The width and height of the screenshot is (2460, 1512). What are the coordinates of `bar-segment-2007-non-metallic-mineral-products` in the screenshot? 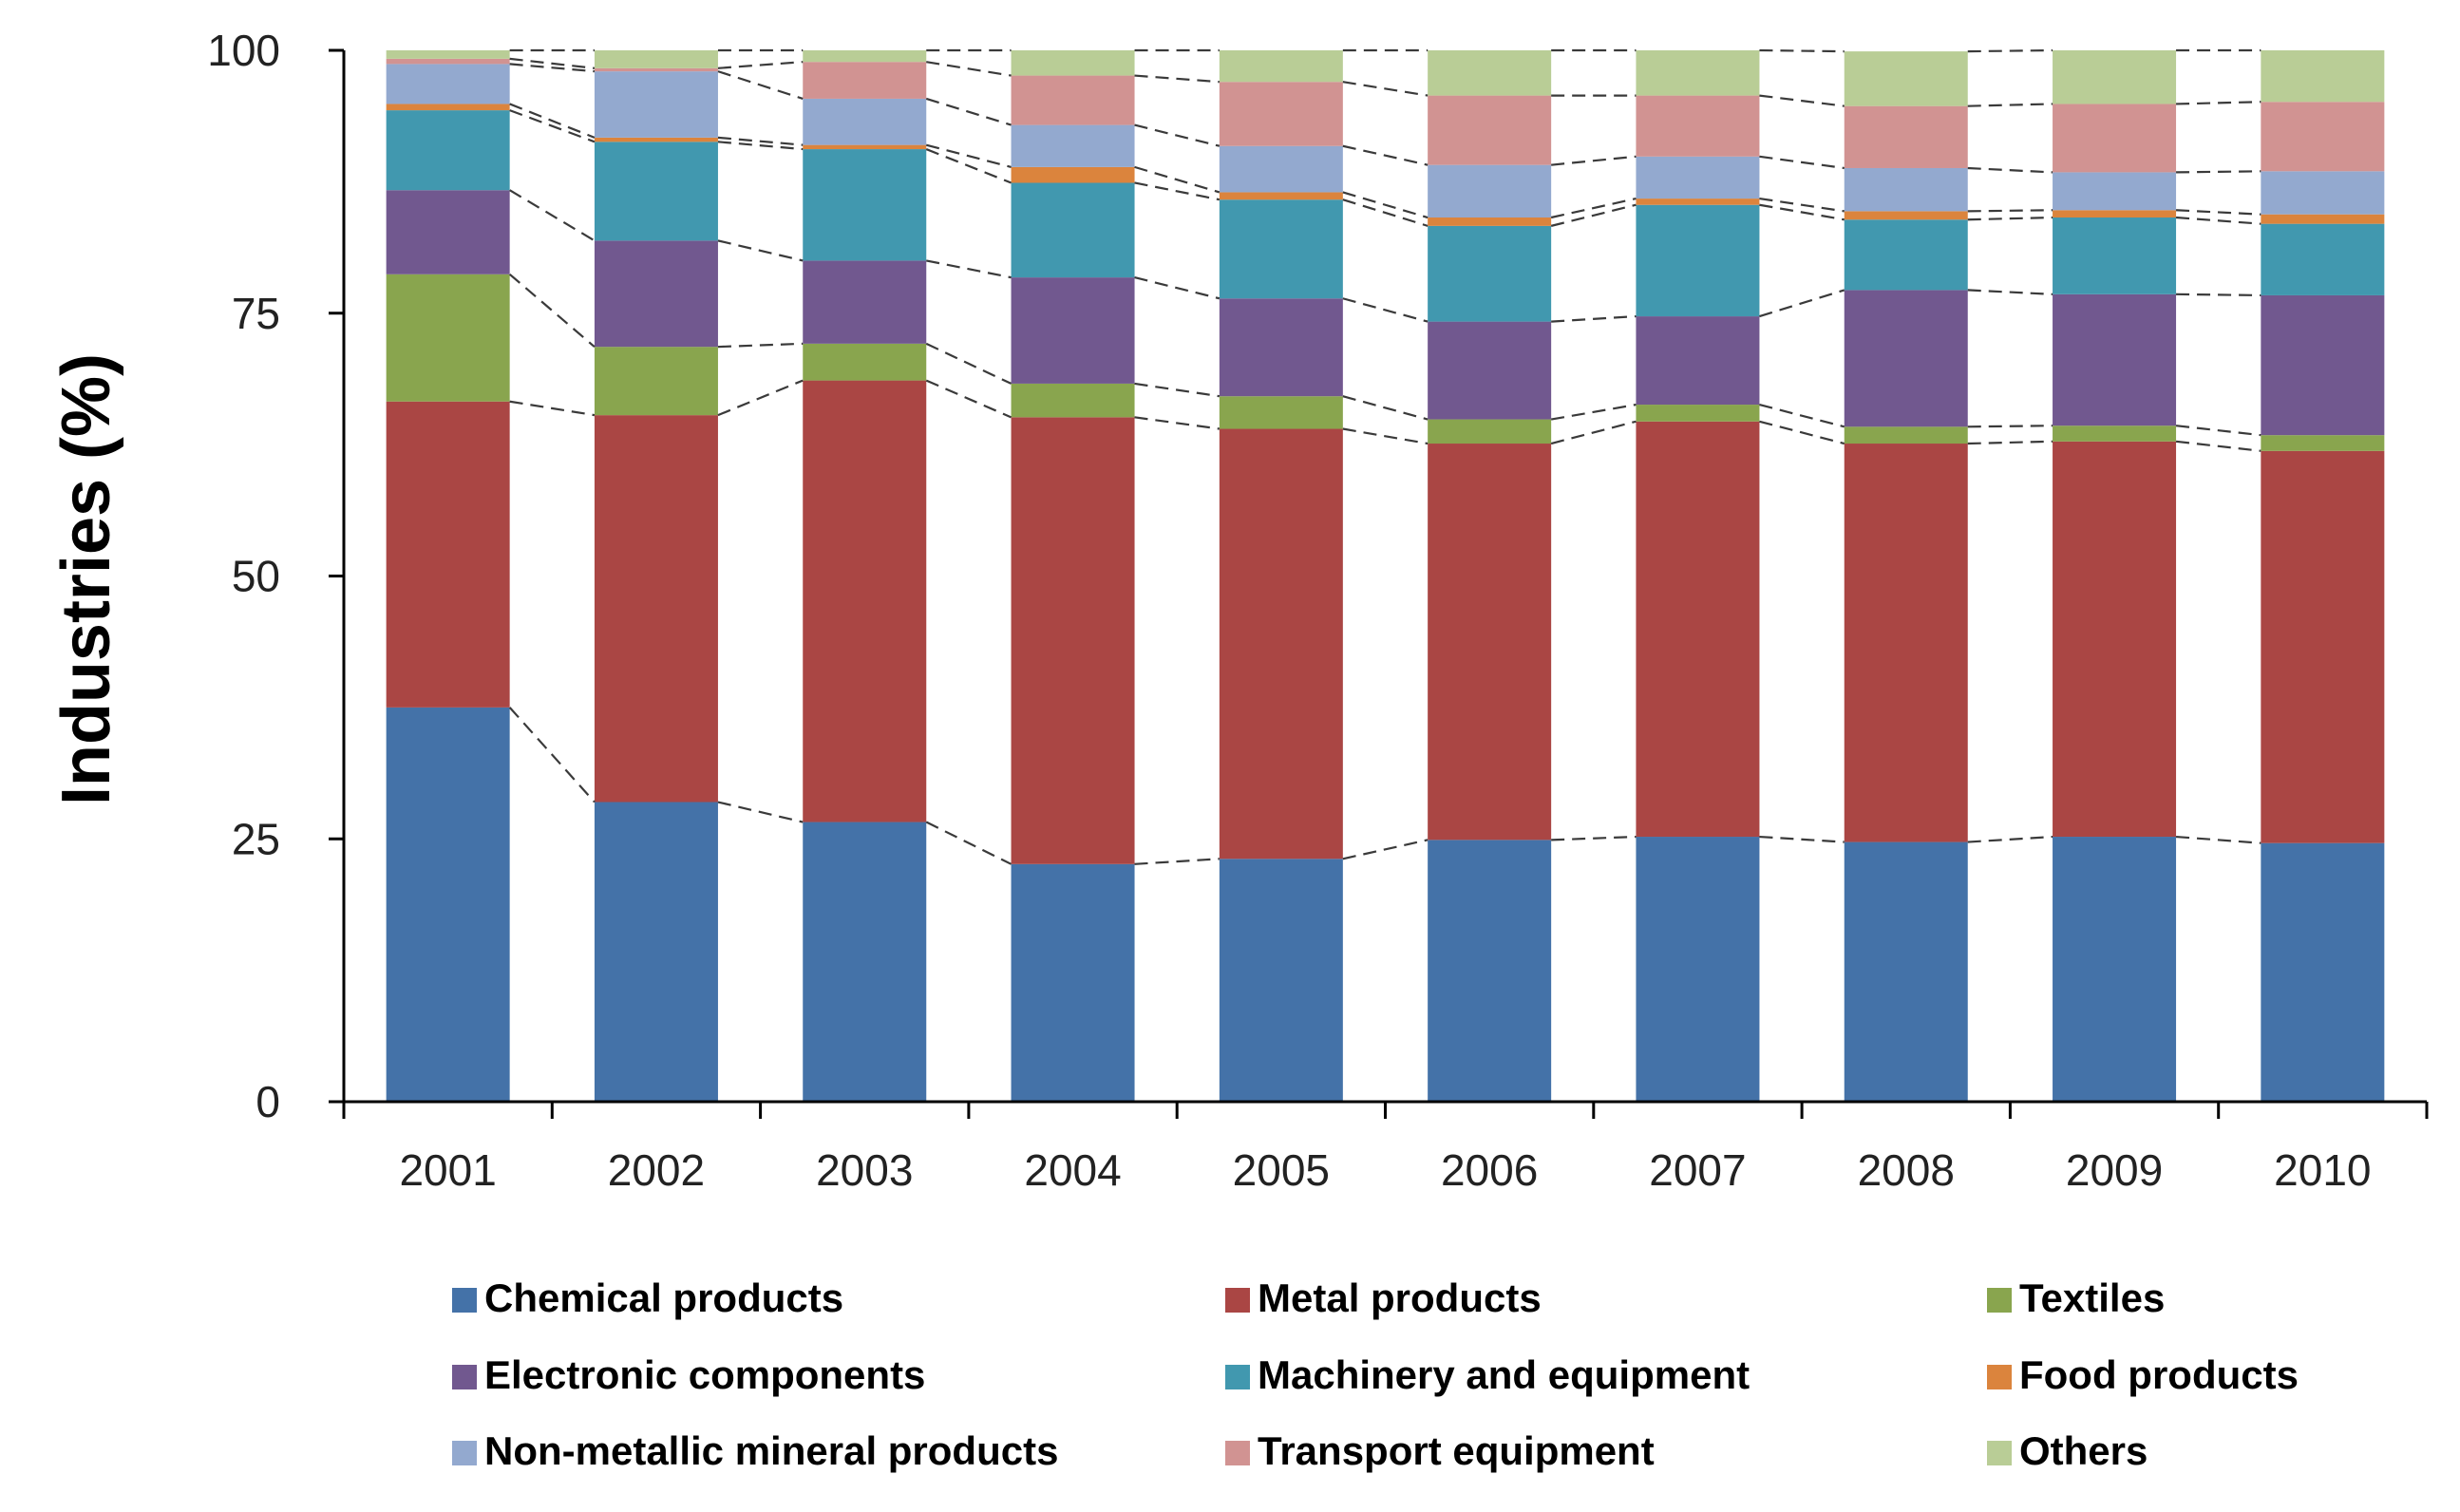 It's located at (1698, 178).